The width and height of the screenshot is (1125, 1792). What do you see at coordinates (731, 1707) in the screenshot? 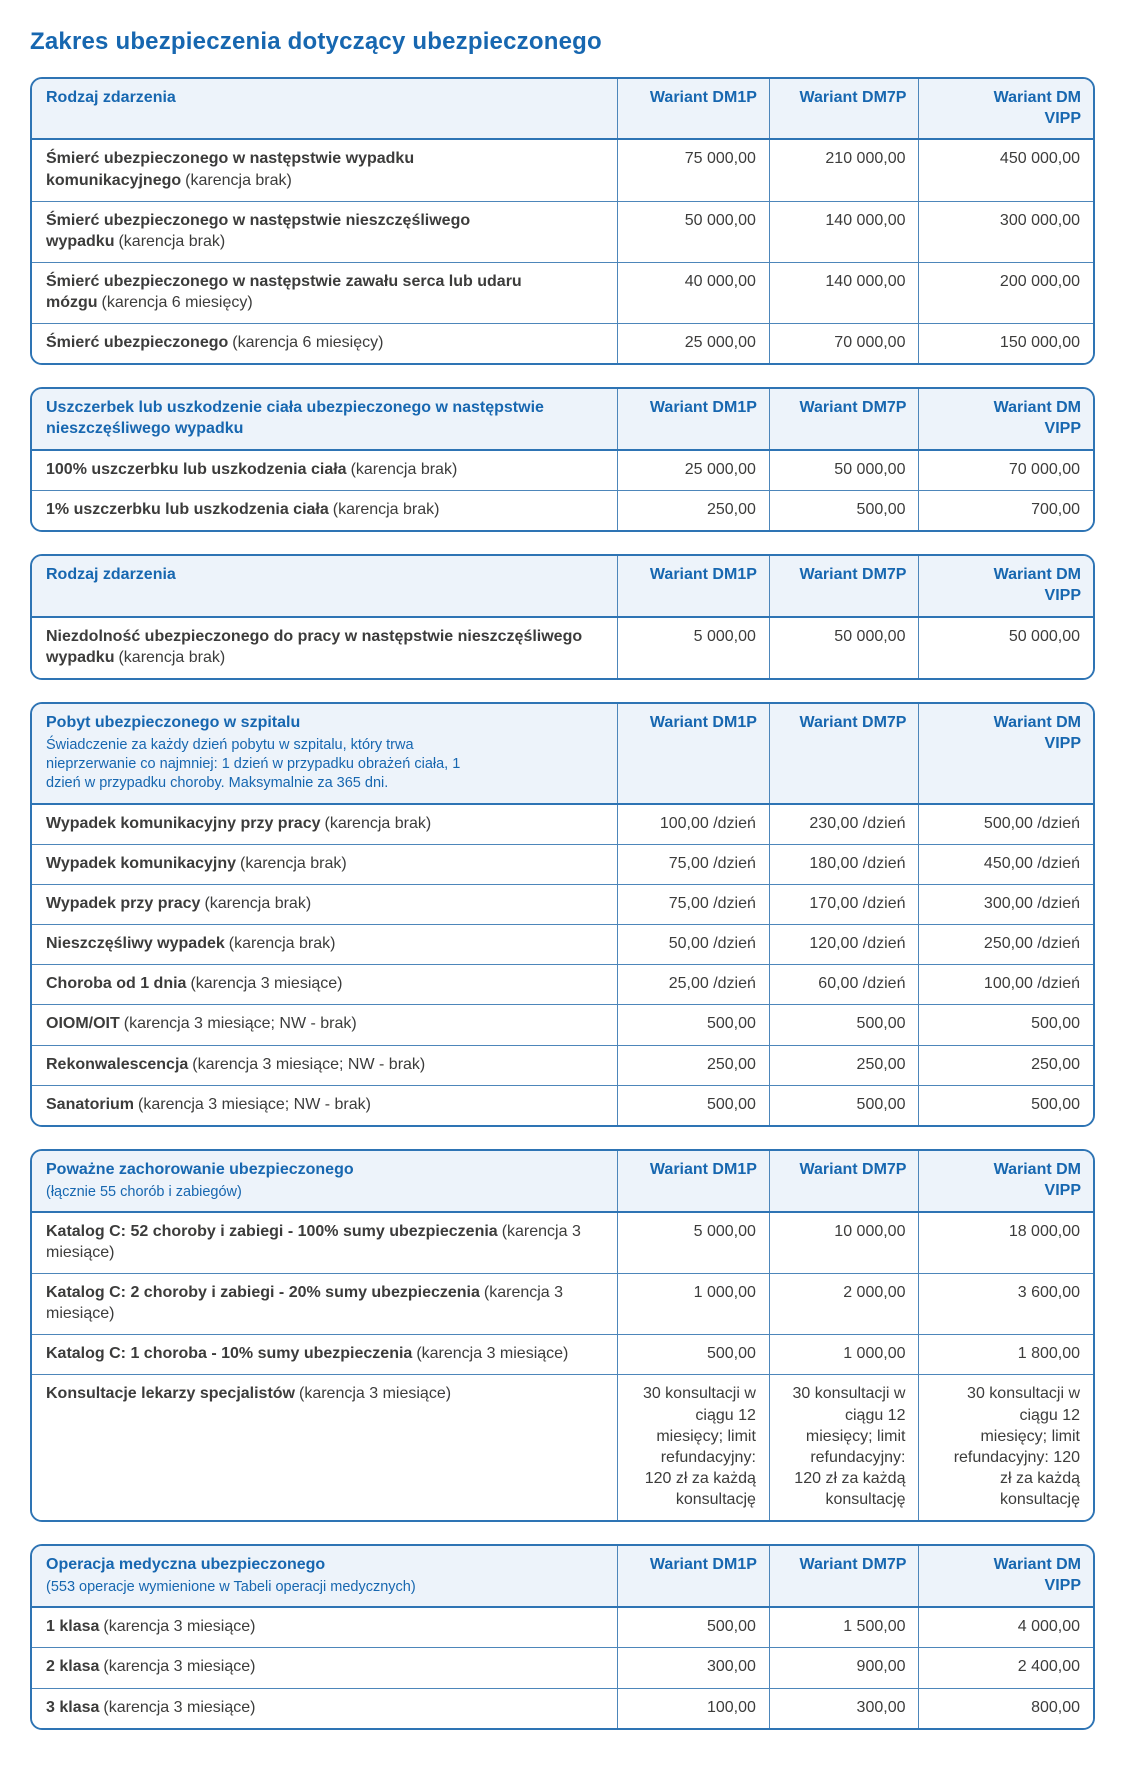
I see `value-text: 100,00` at bounding box center [731, 1707].